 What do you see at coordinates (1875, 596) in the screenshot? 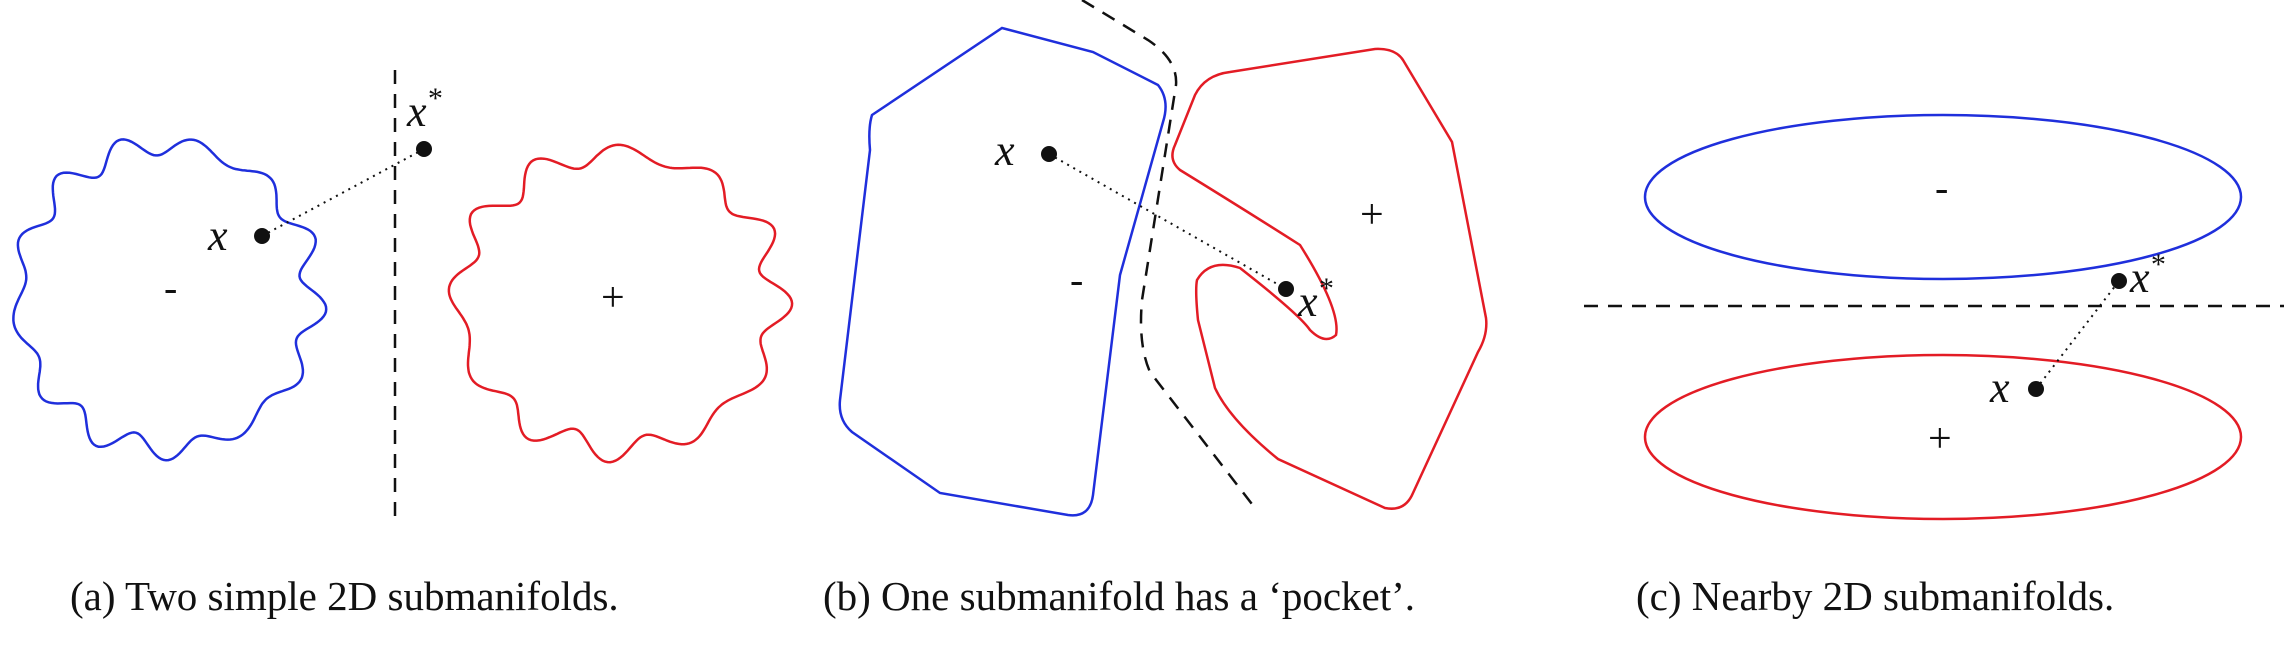
I see `caption-c: (c) Nearby 2D submanifolds.` at bounding box center [1875, 596].